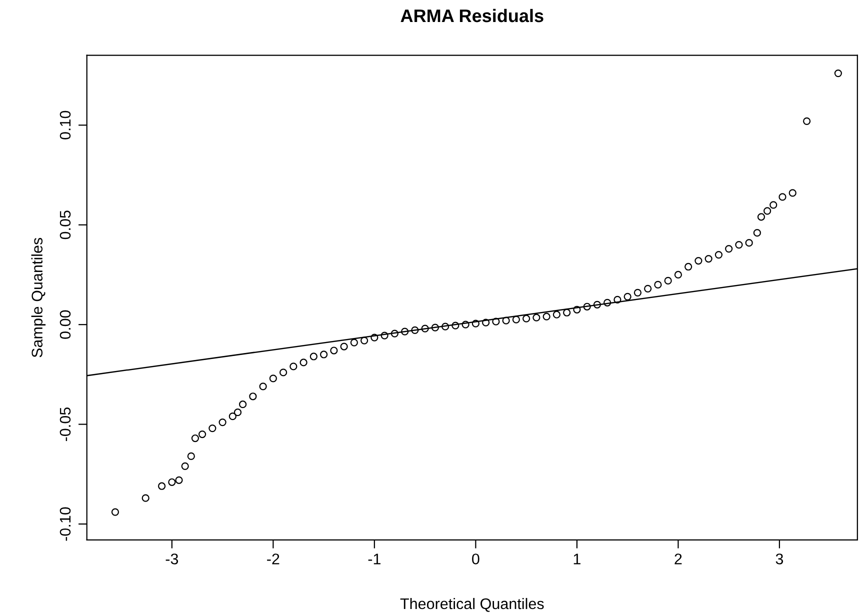 Image resolution: width=860 pixels, height=615 pixels. Describe the element at coordinates (38, 298) in the screenshot. I see `y-axis-title: Sample Quantiles` at that location.